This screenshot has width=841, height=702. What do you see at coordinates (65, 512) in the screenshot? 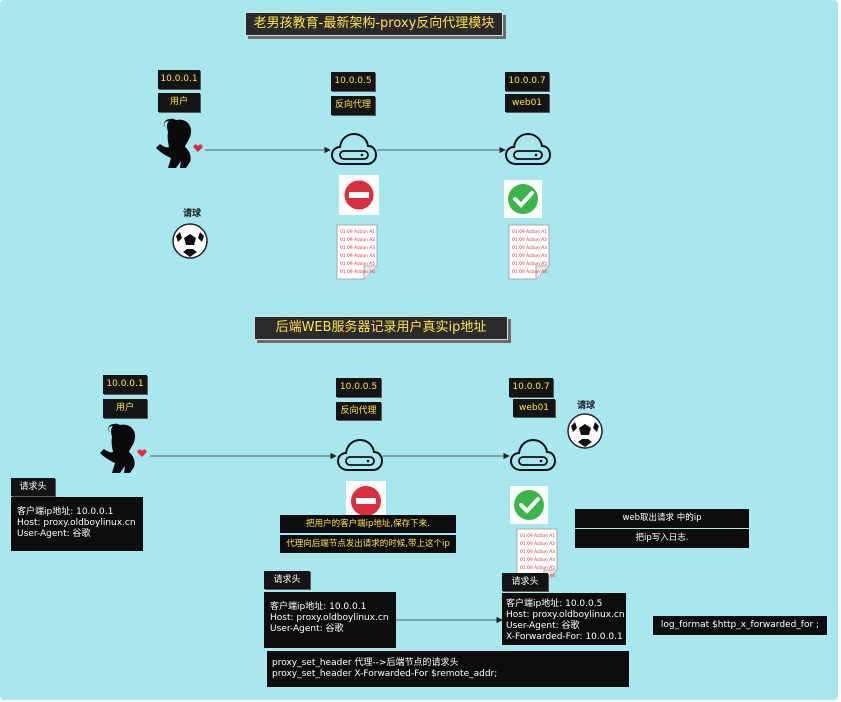
I see `req-header-left-line: 客户端ip地址: 10.0.0.1` at bounding box center [65, 512].